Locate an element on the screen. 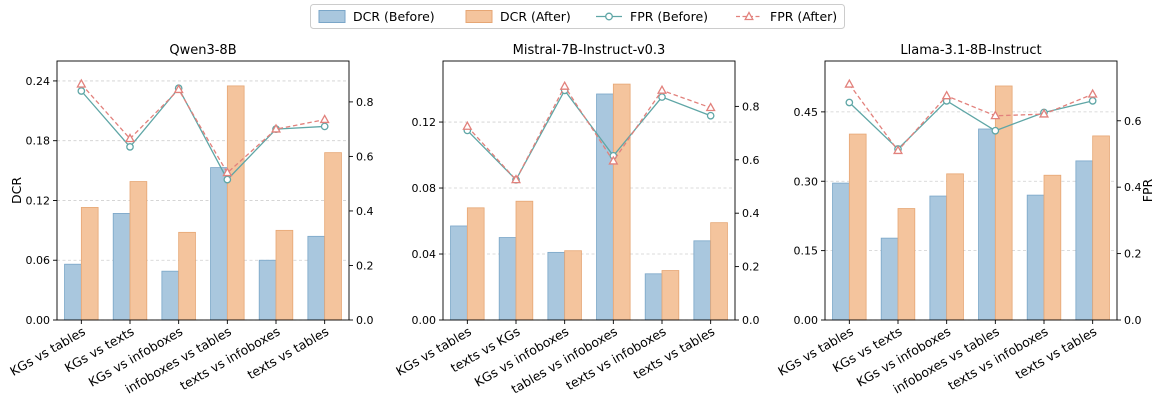 Image resolution: width=1162 pixels, height=406 pixels. y-axis-label: DCR is located at coordinates (16, 190).